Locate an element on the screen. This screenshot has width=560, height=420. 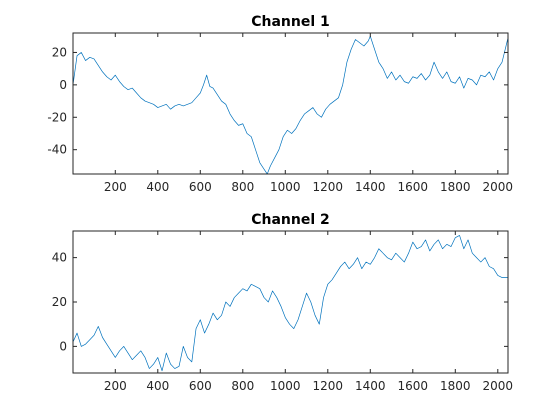
chart-title-channel-1: Channel 1 is located at coordinates (290, 22).